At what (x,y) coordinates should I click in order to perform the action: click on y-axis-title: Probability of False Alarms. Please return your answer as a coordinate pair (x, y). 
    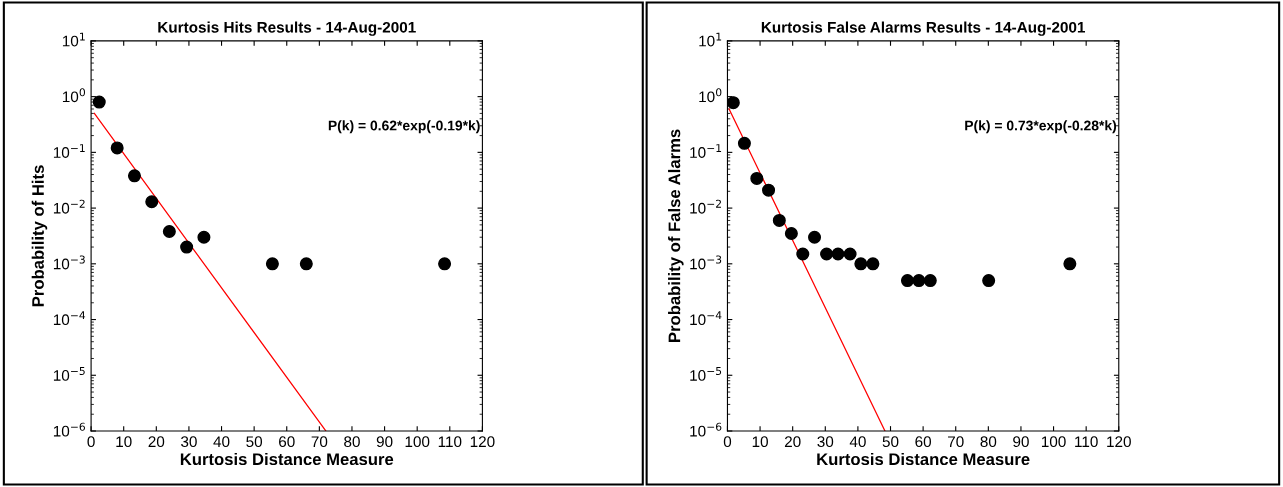
    Looking at the image, I should click on (676, 235).